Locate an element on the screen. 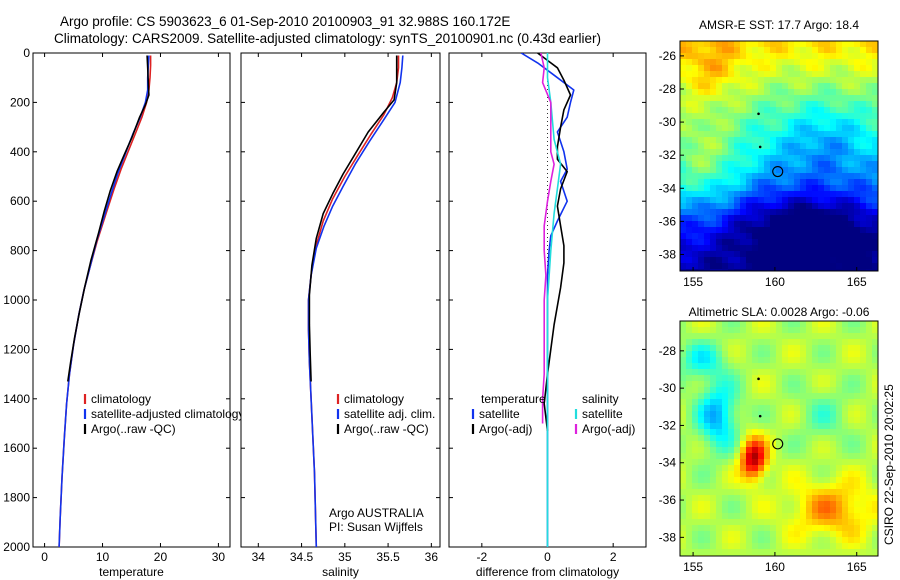 This screenshot has width=900, height=580. x-tick-label: 34 is located at coordinates (259, 557).